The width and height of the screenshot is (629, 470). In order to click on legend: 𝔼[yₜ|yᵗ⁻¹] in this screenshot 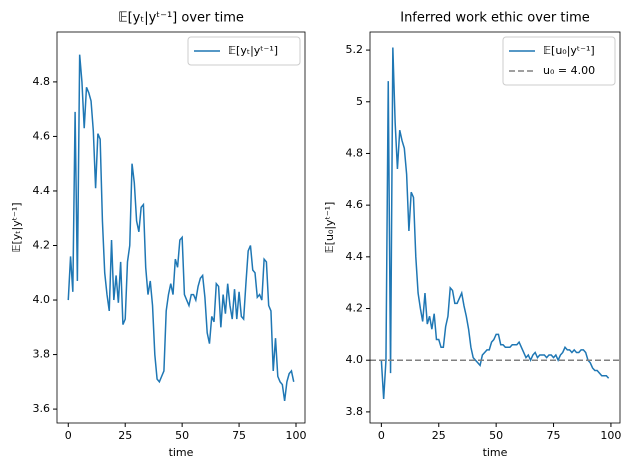, I will do `click(244, 51)`.